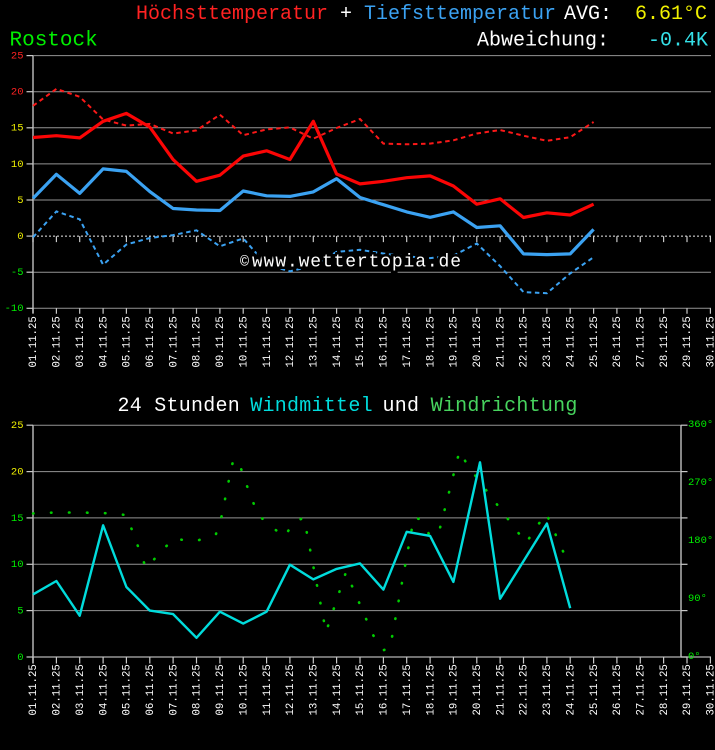 This screenshot has width=715, height=750. Describe the element at coordinates (588, 14) in the screenshot. I see `svg-text: AVG:` at that location.